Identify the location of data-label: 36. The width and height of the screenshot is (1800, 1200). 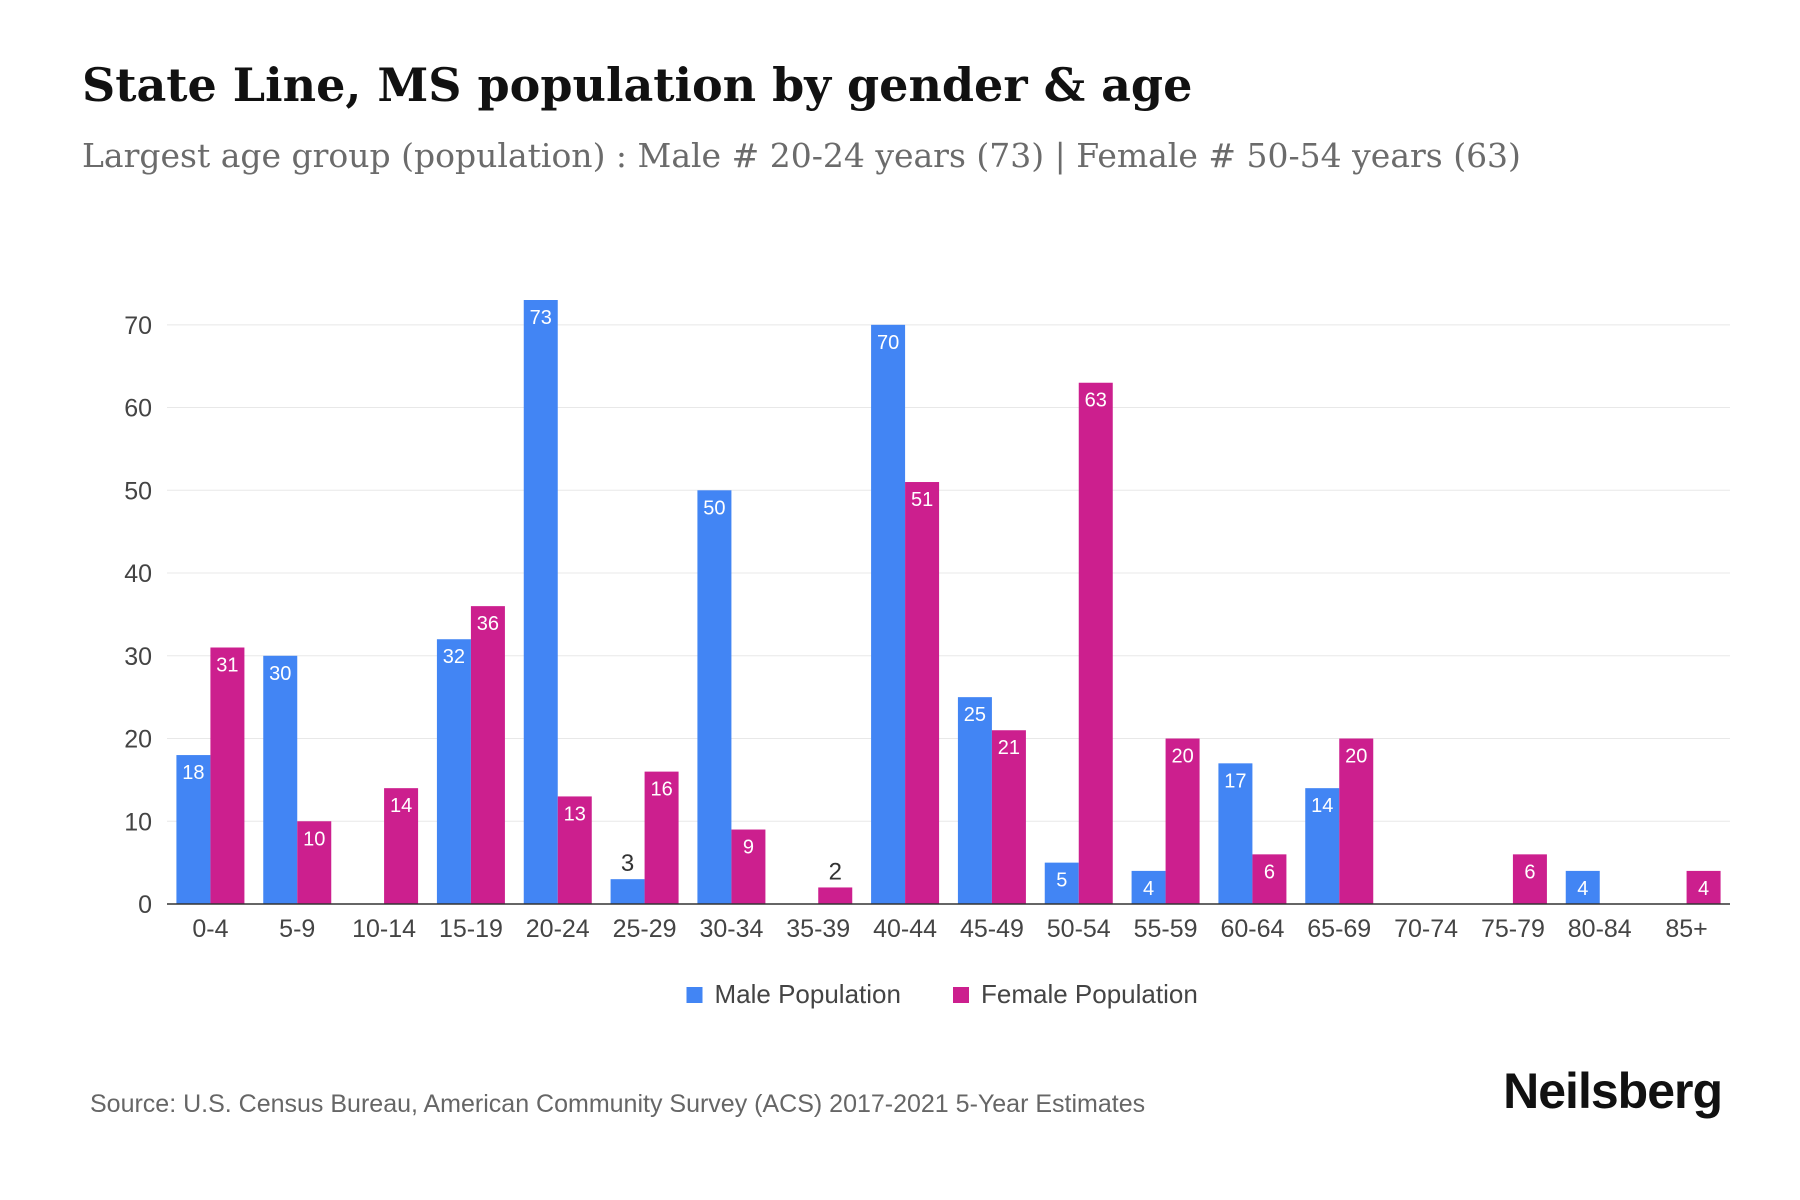
(488, 624).